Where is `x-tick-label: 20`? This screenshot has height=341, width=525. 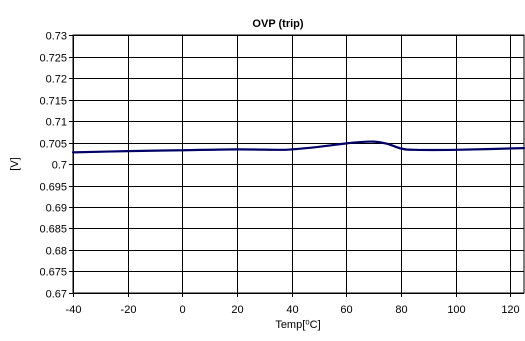 x-tick-label: 20 is located at coordinates (237, 310).